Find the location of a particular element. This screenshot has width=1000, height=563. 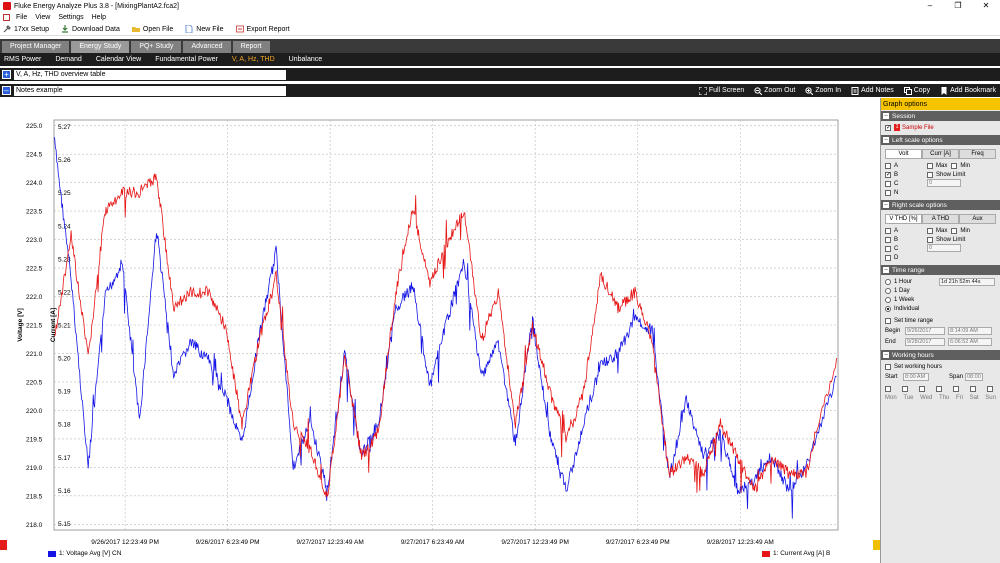

menu-settings: Settings is located at coordinates (71, 17).